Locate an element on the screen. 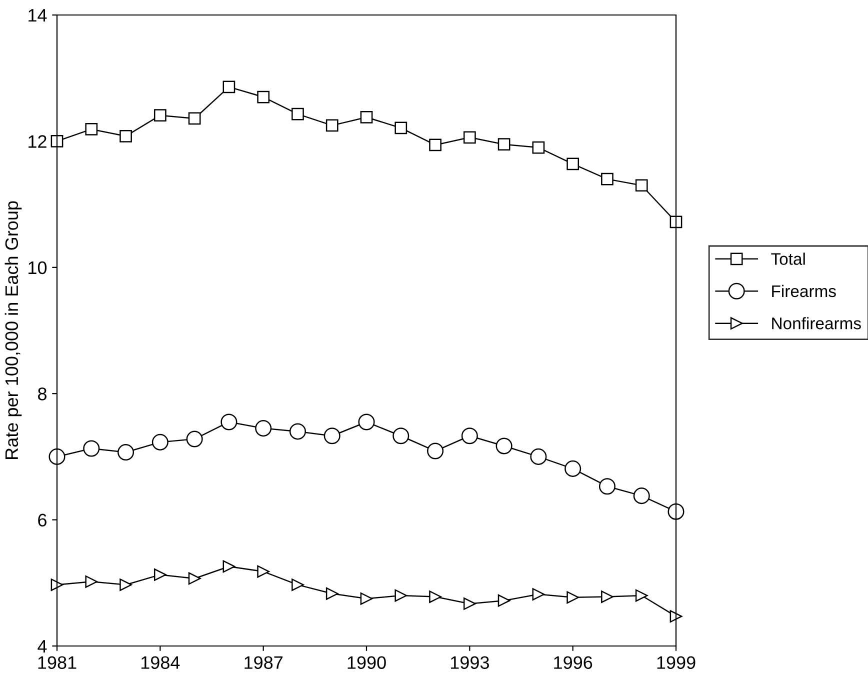 This screenshot has height=687, width=868. x-tick-label: 1990 is located at coordinates (367, 662).